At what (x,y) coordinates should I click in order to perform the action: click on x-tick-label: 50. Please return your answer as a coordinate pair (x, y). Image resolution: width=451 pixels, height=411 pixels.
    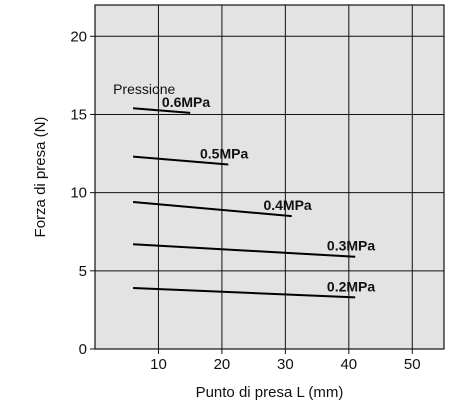
    Looking at the image, I should click on (412, 364).